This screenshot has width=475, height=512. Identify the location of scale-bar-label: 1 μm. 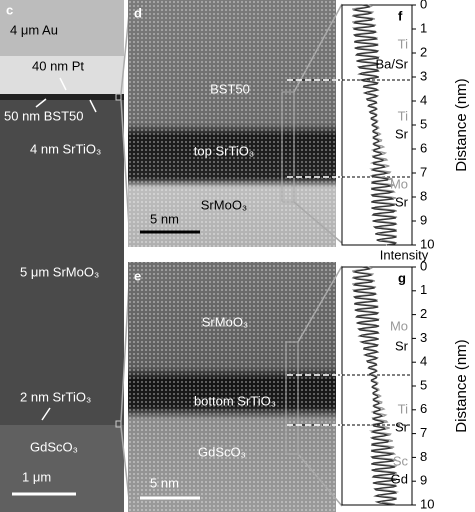
(36, 476).